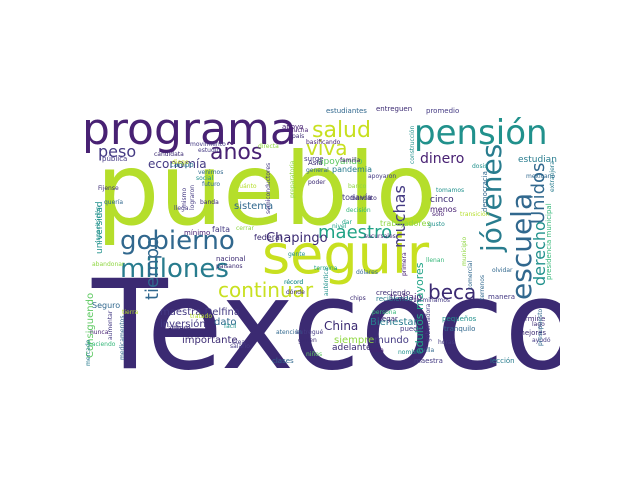 The width and height of the screenshot is (640, 480). What do you see at coordinates (382, 176) in the screenshot?
I see `cloud-word: apoyaron` at bounding box center [382, 176].